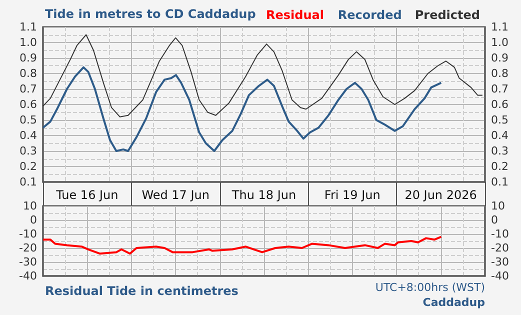 This screenshot has width=521, height=315. What do you see at coordinates (28, 42) in the screenshot?
I see `y-tick-label: 1.0` at bounding box center [28, 42].